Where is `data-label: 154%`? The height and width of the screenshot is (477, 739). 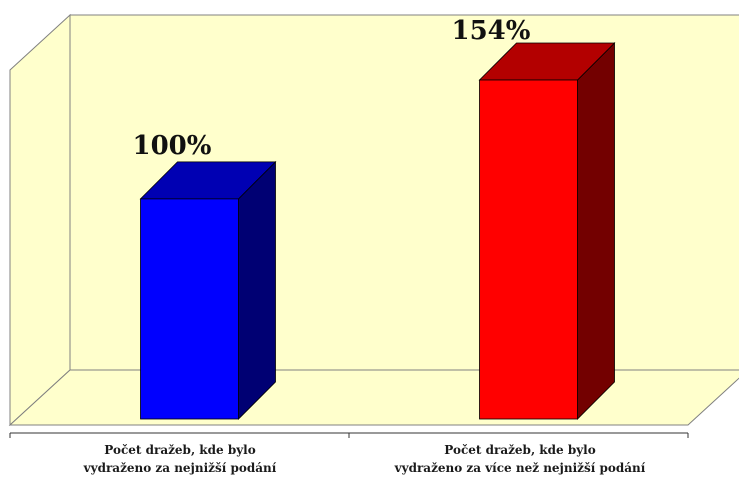
data-label: 154% is located at coordinates (491, 31).